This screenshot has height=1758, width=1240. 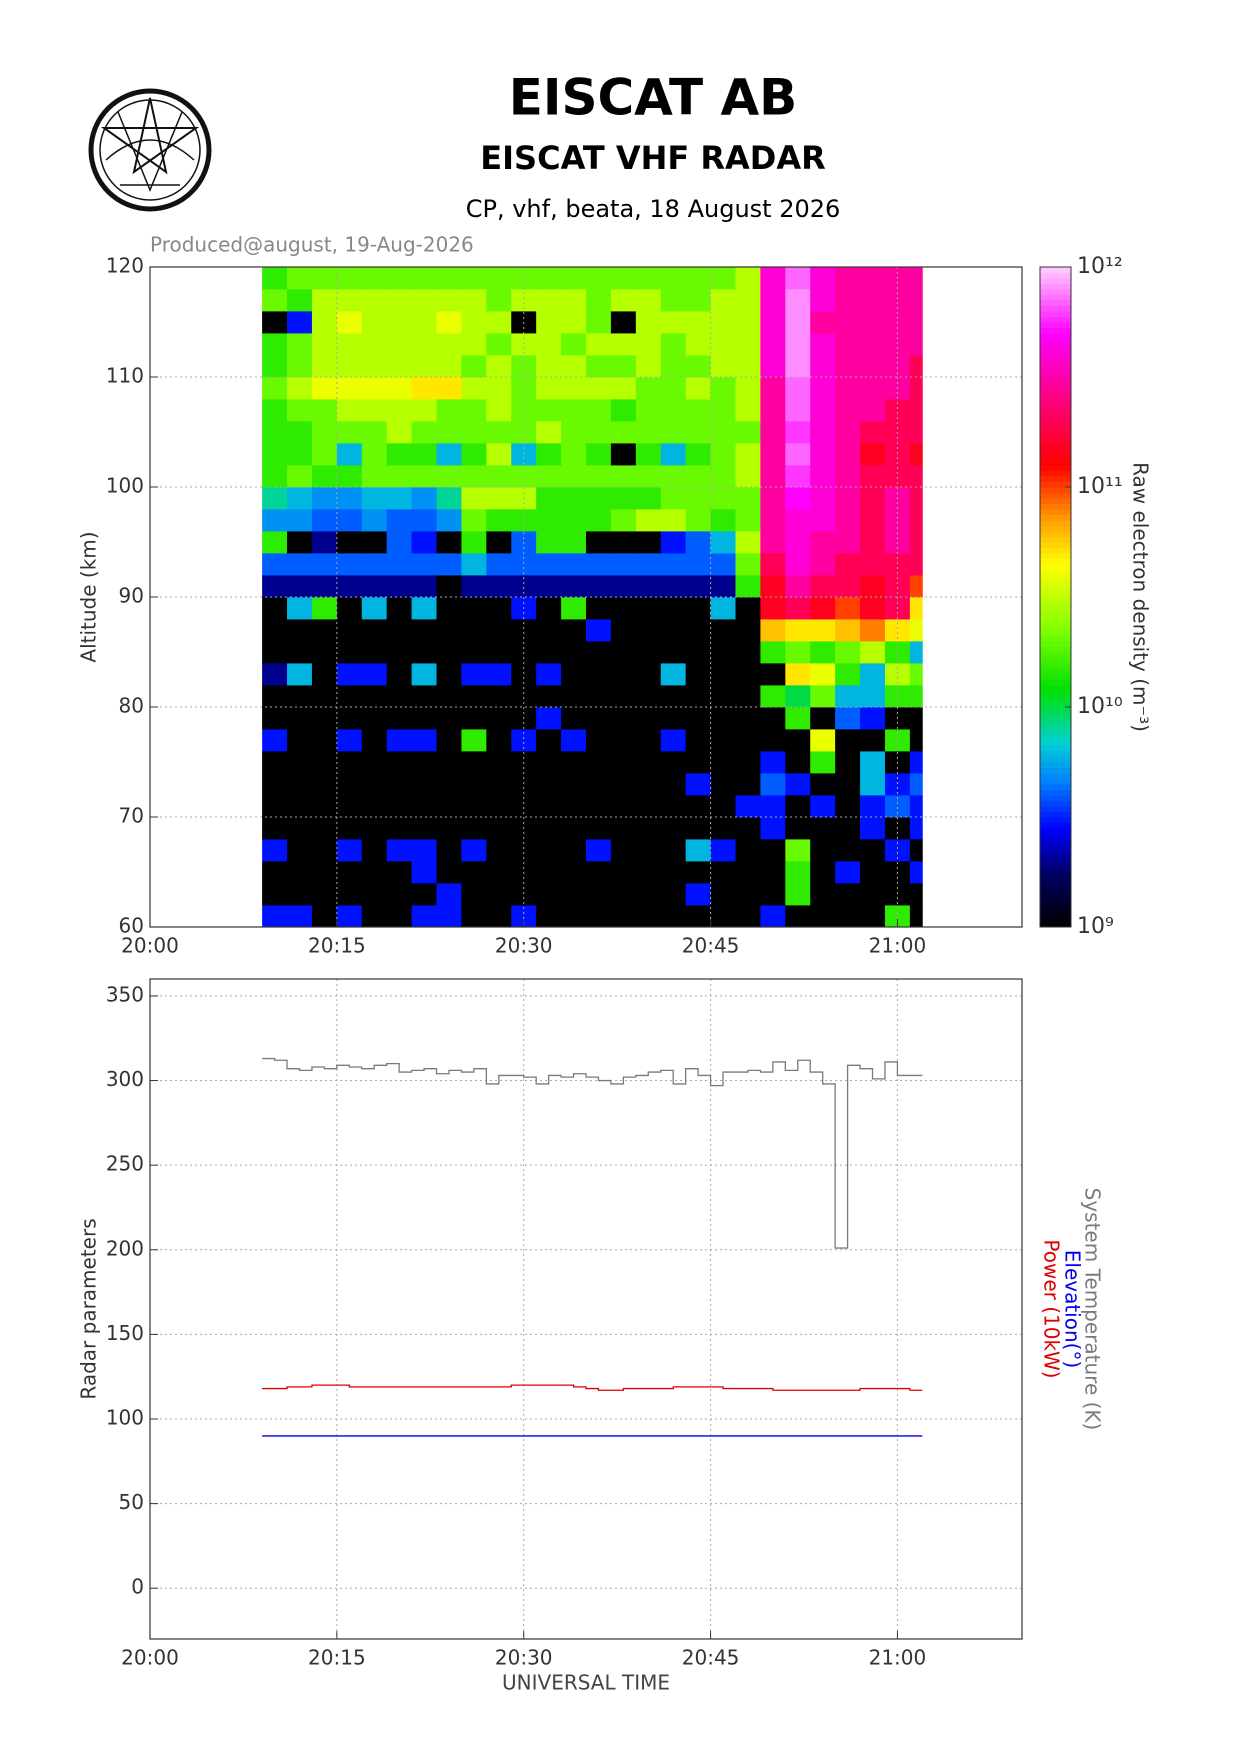 I want to click on y-tick-label: 100, so click(x=125, y=486).